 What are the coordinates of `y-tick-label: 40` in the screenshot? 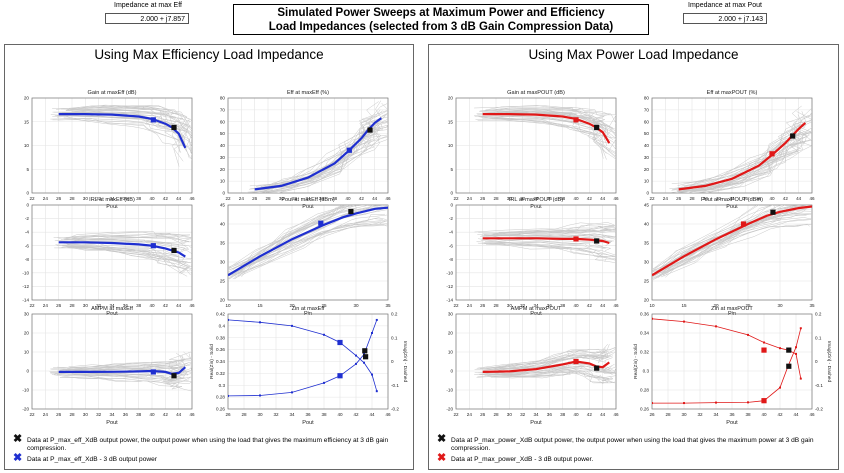 It's located at (647, 224).